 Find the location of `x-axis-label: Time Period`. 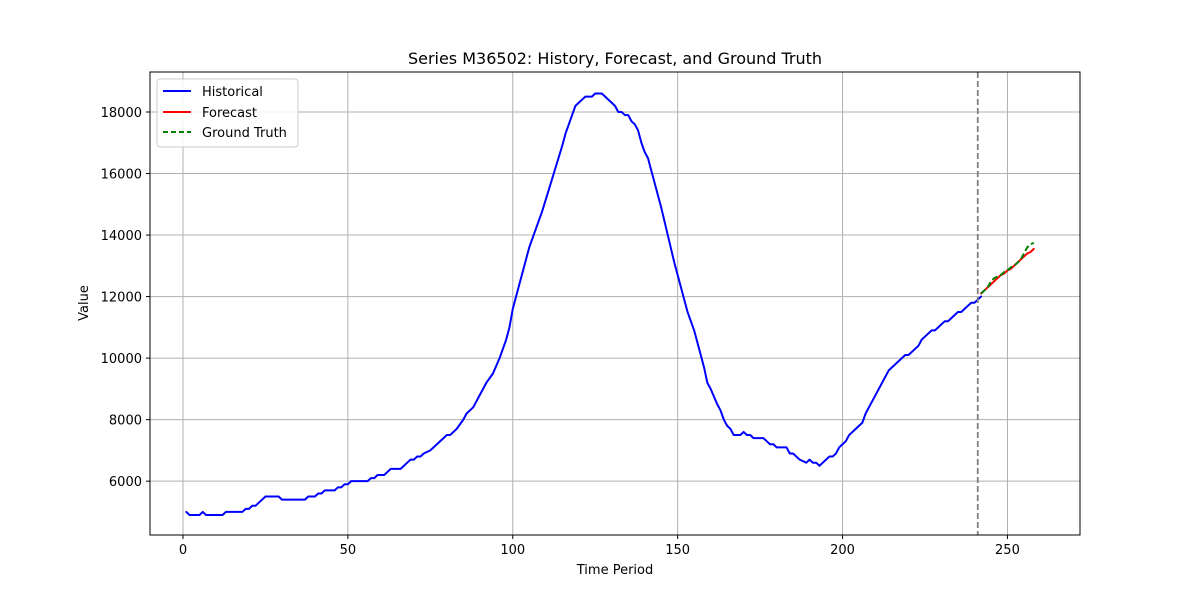

x-axis-label: Time Period is located at coordinates (614, 570).